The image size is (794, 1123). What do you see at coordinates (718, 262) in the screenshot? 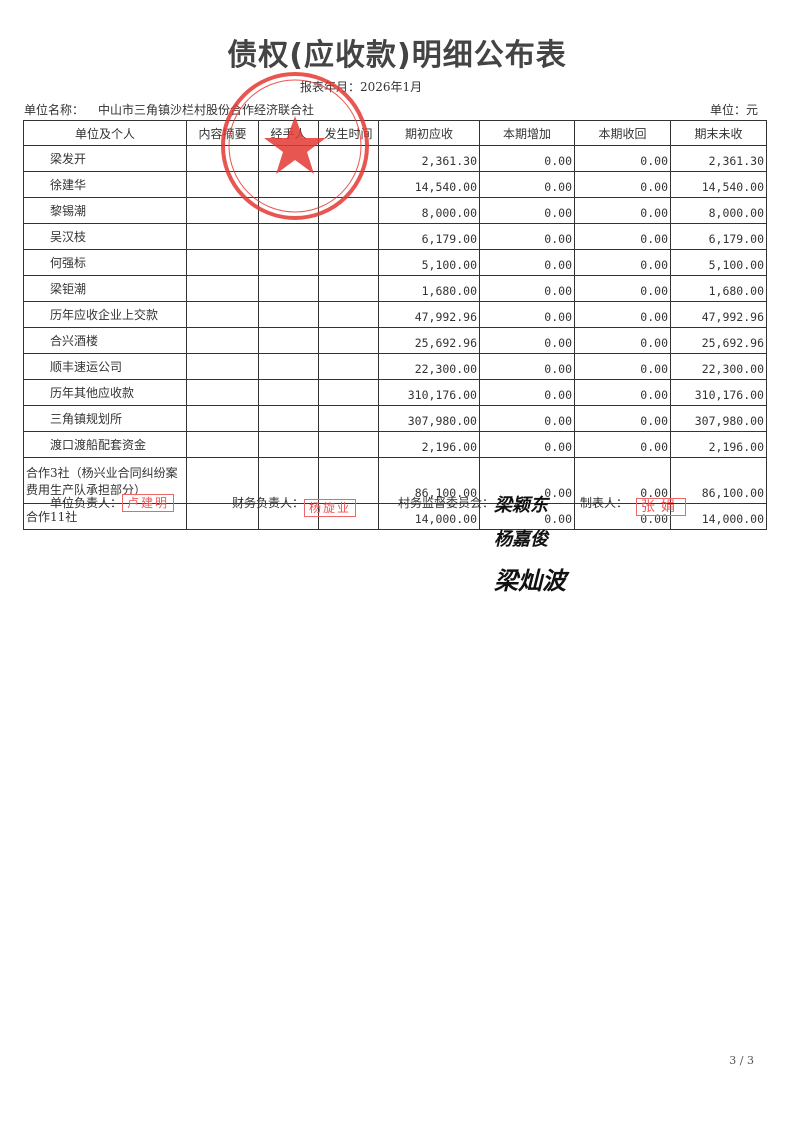
I see `amount-end: 5,100.00` at bounding box center [718, 262].